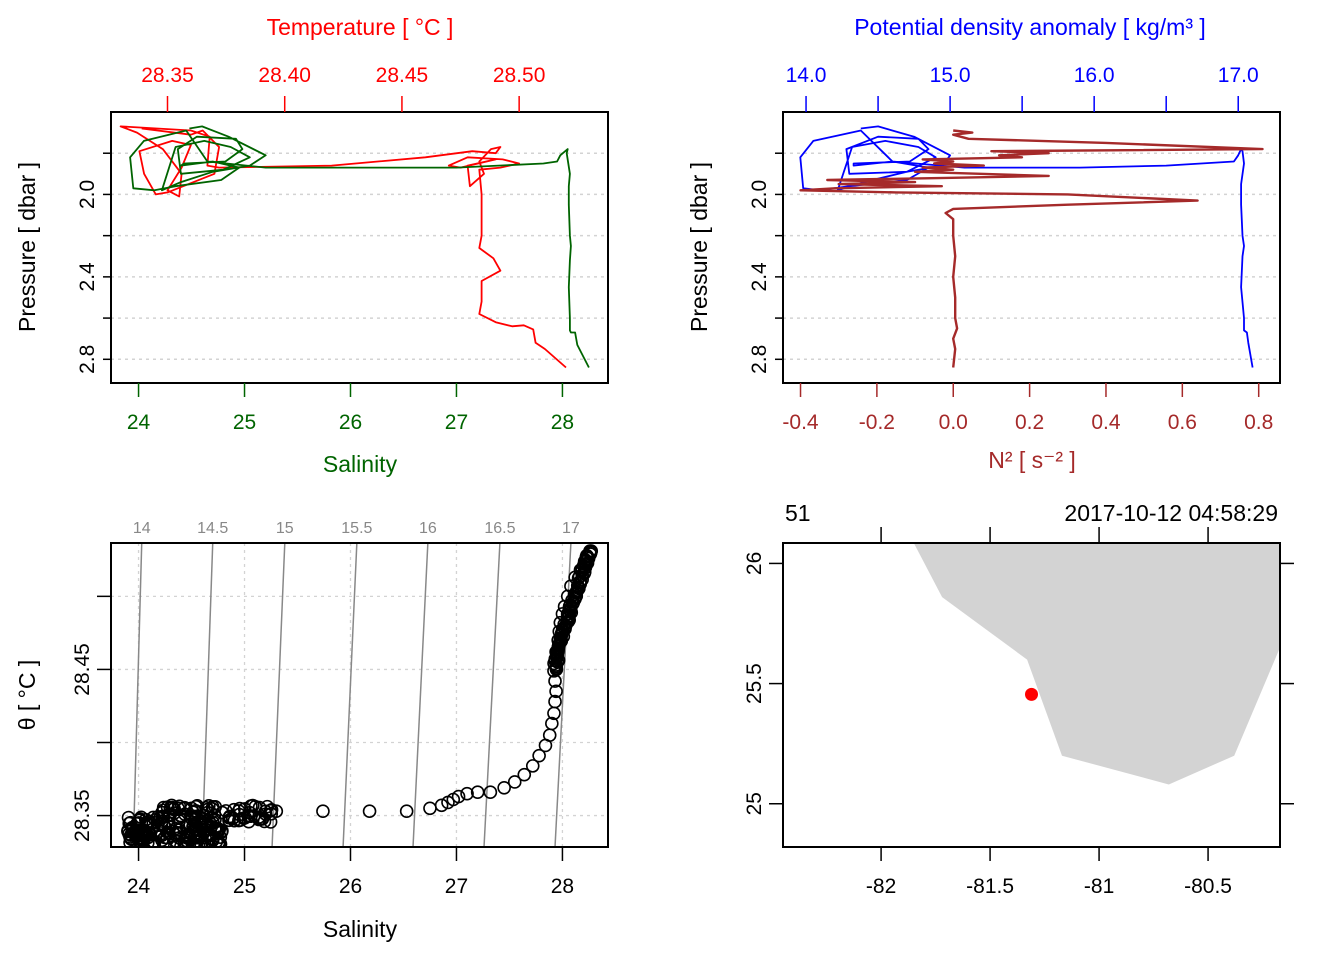 The width and height of the screenshot is (1344, 960). I want to click on ts-profile-gridlines, so click(359, 256).